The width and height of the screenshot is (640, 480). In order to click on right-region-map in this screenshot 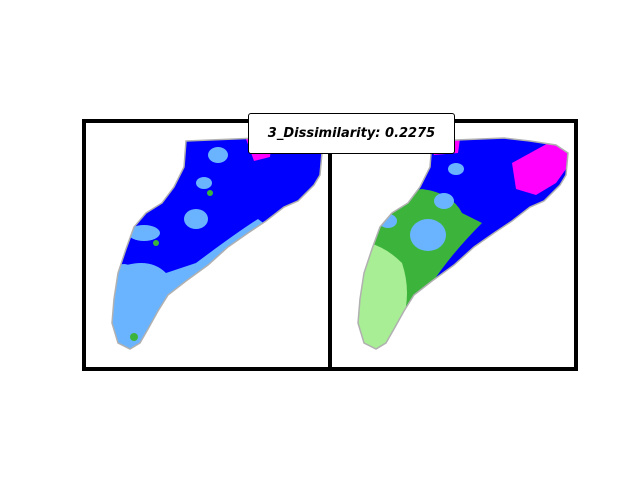, I will do `click(463, 243)`.